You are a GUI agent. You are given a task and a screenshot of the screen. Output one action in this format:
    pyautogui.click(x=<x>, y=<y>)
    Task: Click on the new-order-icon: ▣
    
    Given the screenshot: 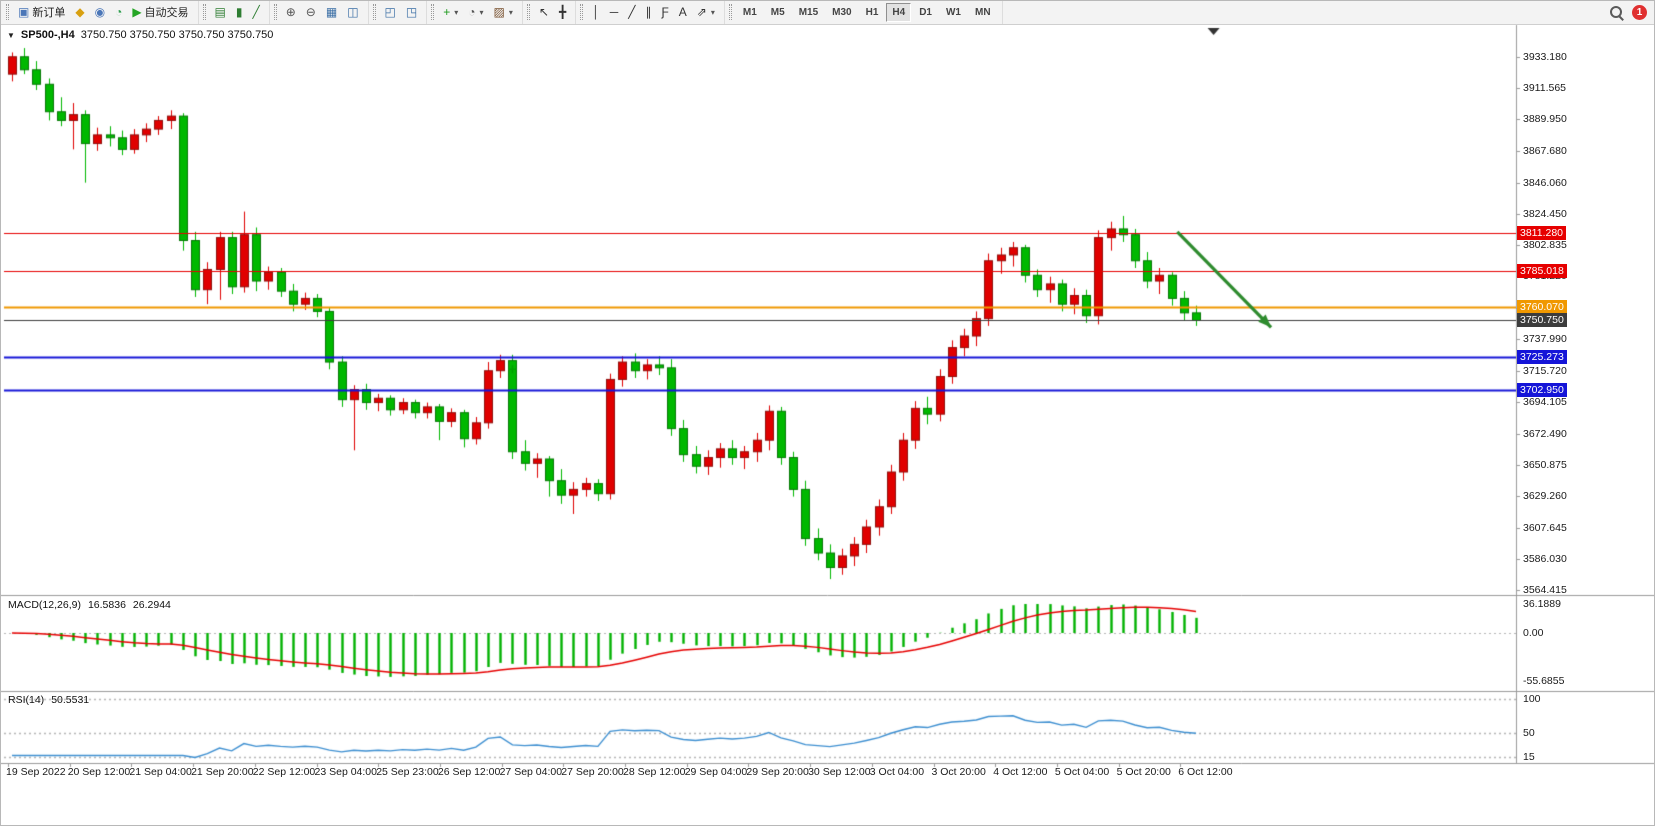 What is the action you would take?
    pyautogui.click(x=24, y=12)
    